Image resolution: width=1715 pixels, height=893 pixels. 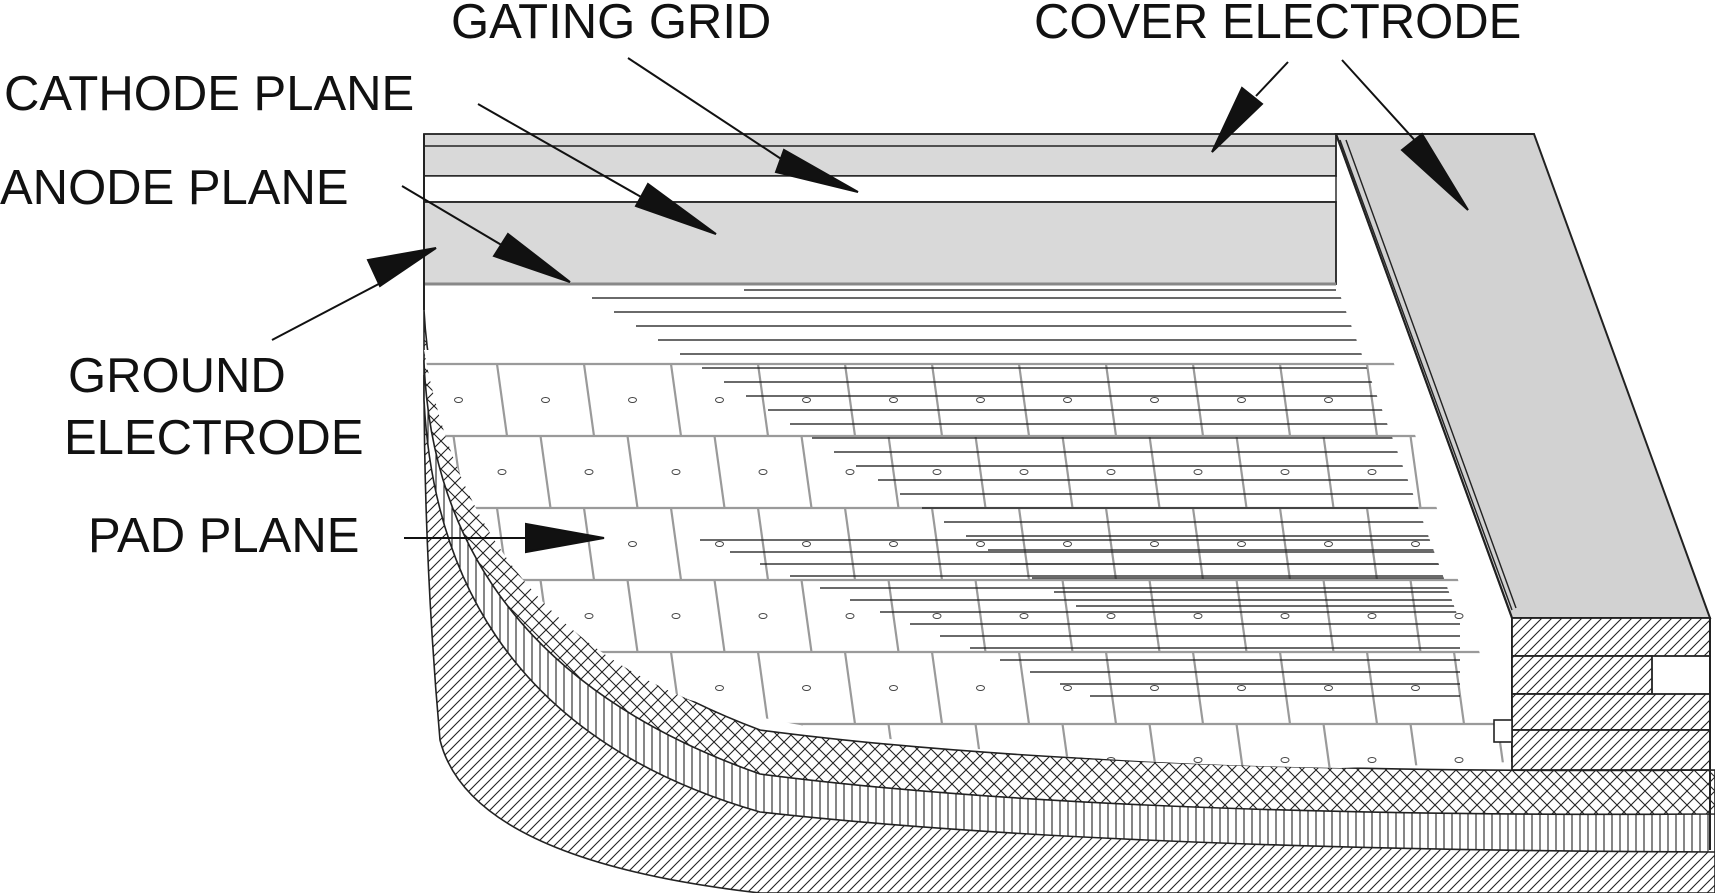 What do you see at coordinates (611, 24) in the screenshot?
I see `gating-grid-label: GATING GRID` at bounding box center [611, 24].